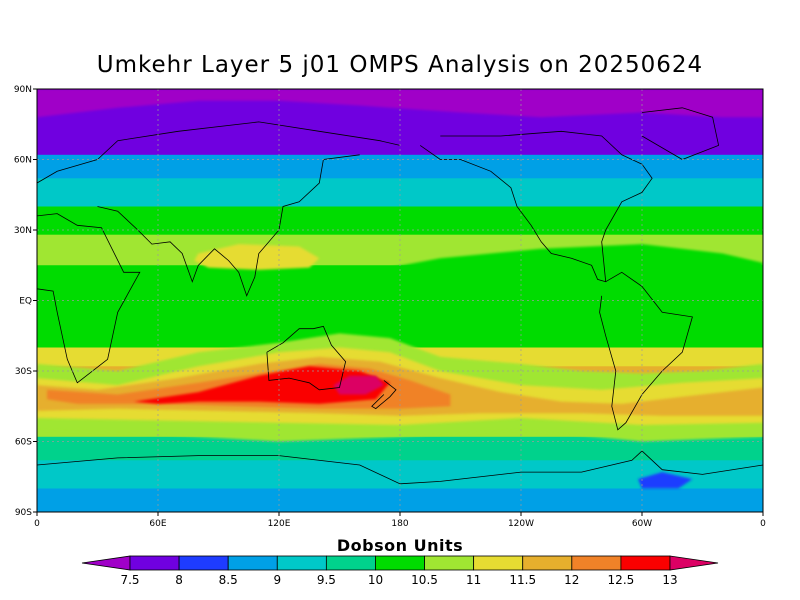  I want to click on x-tick-label: 120E, so click(279, 524).